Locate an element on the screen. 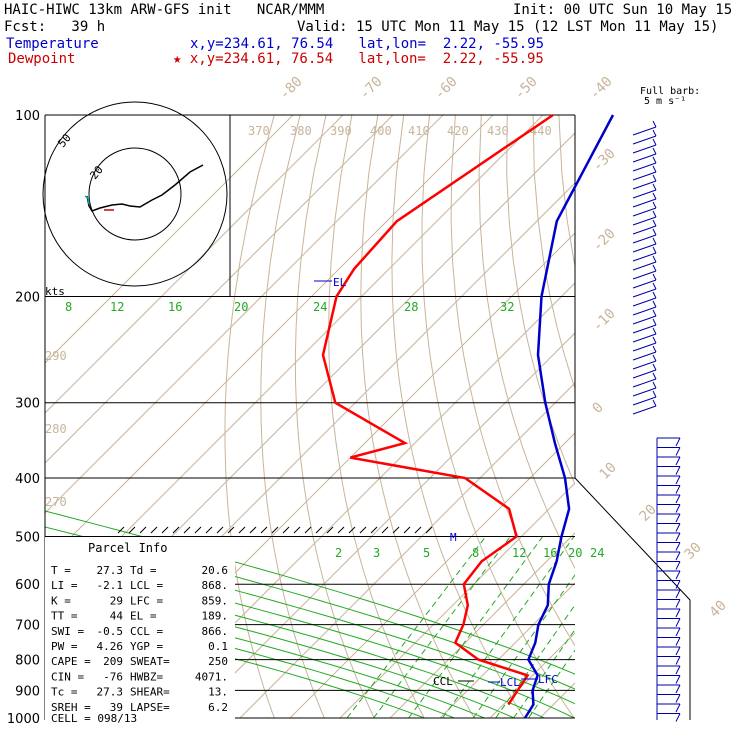 The width and height of the screenshot is (740, 740). mixing-ratio-label-lower: 8 is located at coordinates (475, 553).